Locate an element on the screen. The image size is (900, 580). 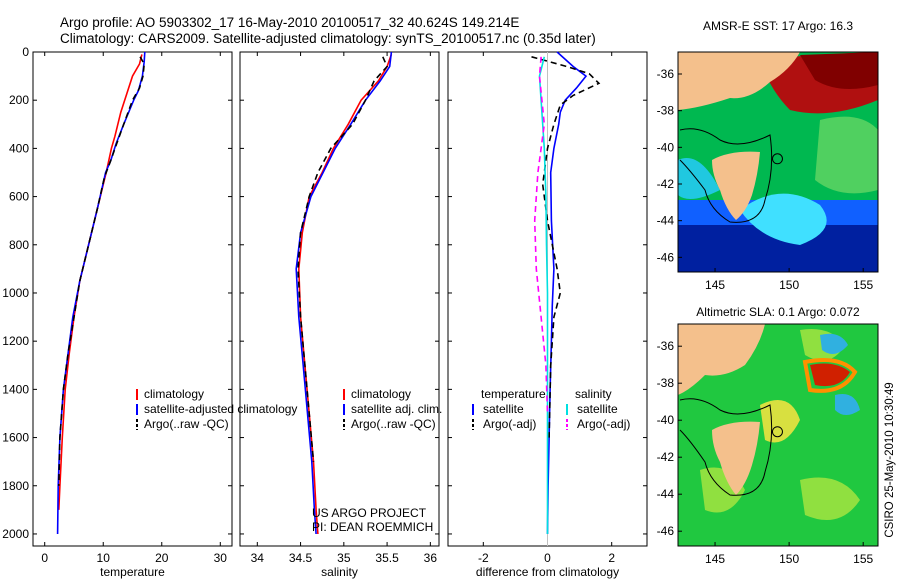
salinity-annotation: US ARGO PROJECT is located at coordinates (369, 513).